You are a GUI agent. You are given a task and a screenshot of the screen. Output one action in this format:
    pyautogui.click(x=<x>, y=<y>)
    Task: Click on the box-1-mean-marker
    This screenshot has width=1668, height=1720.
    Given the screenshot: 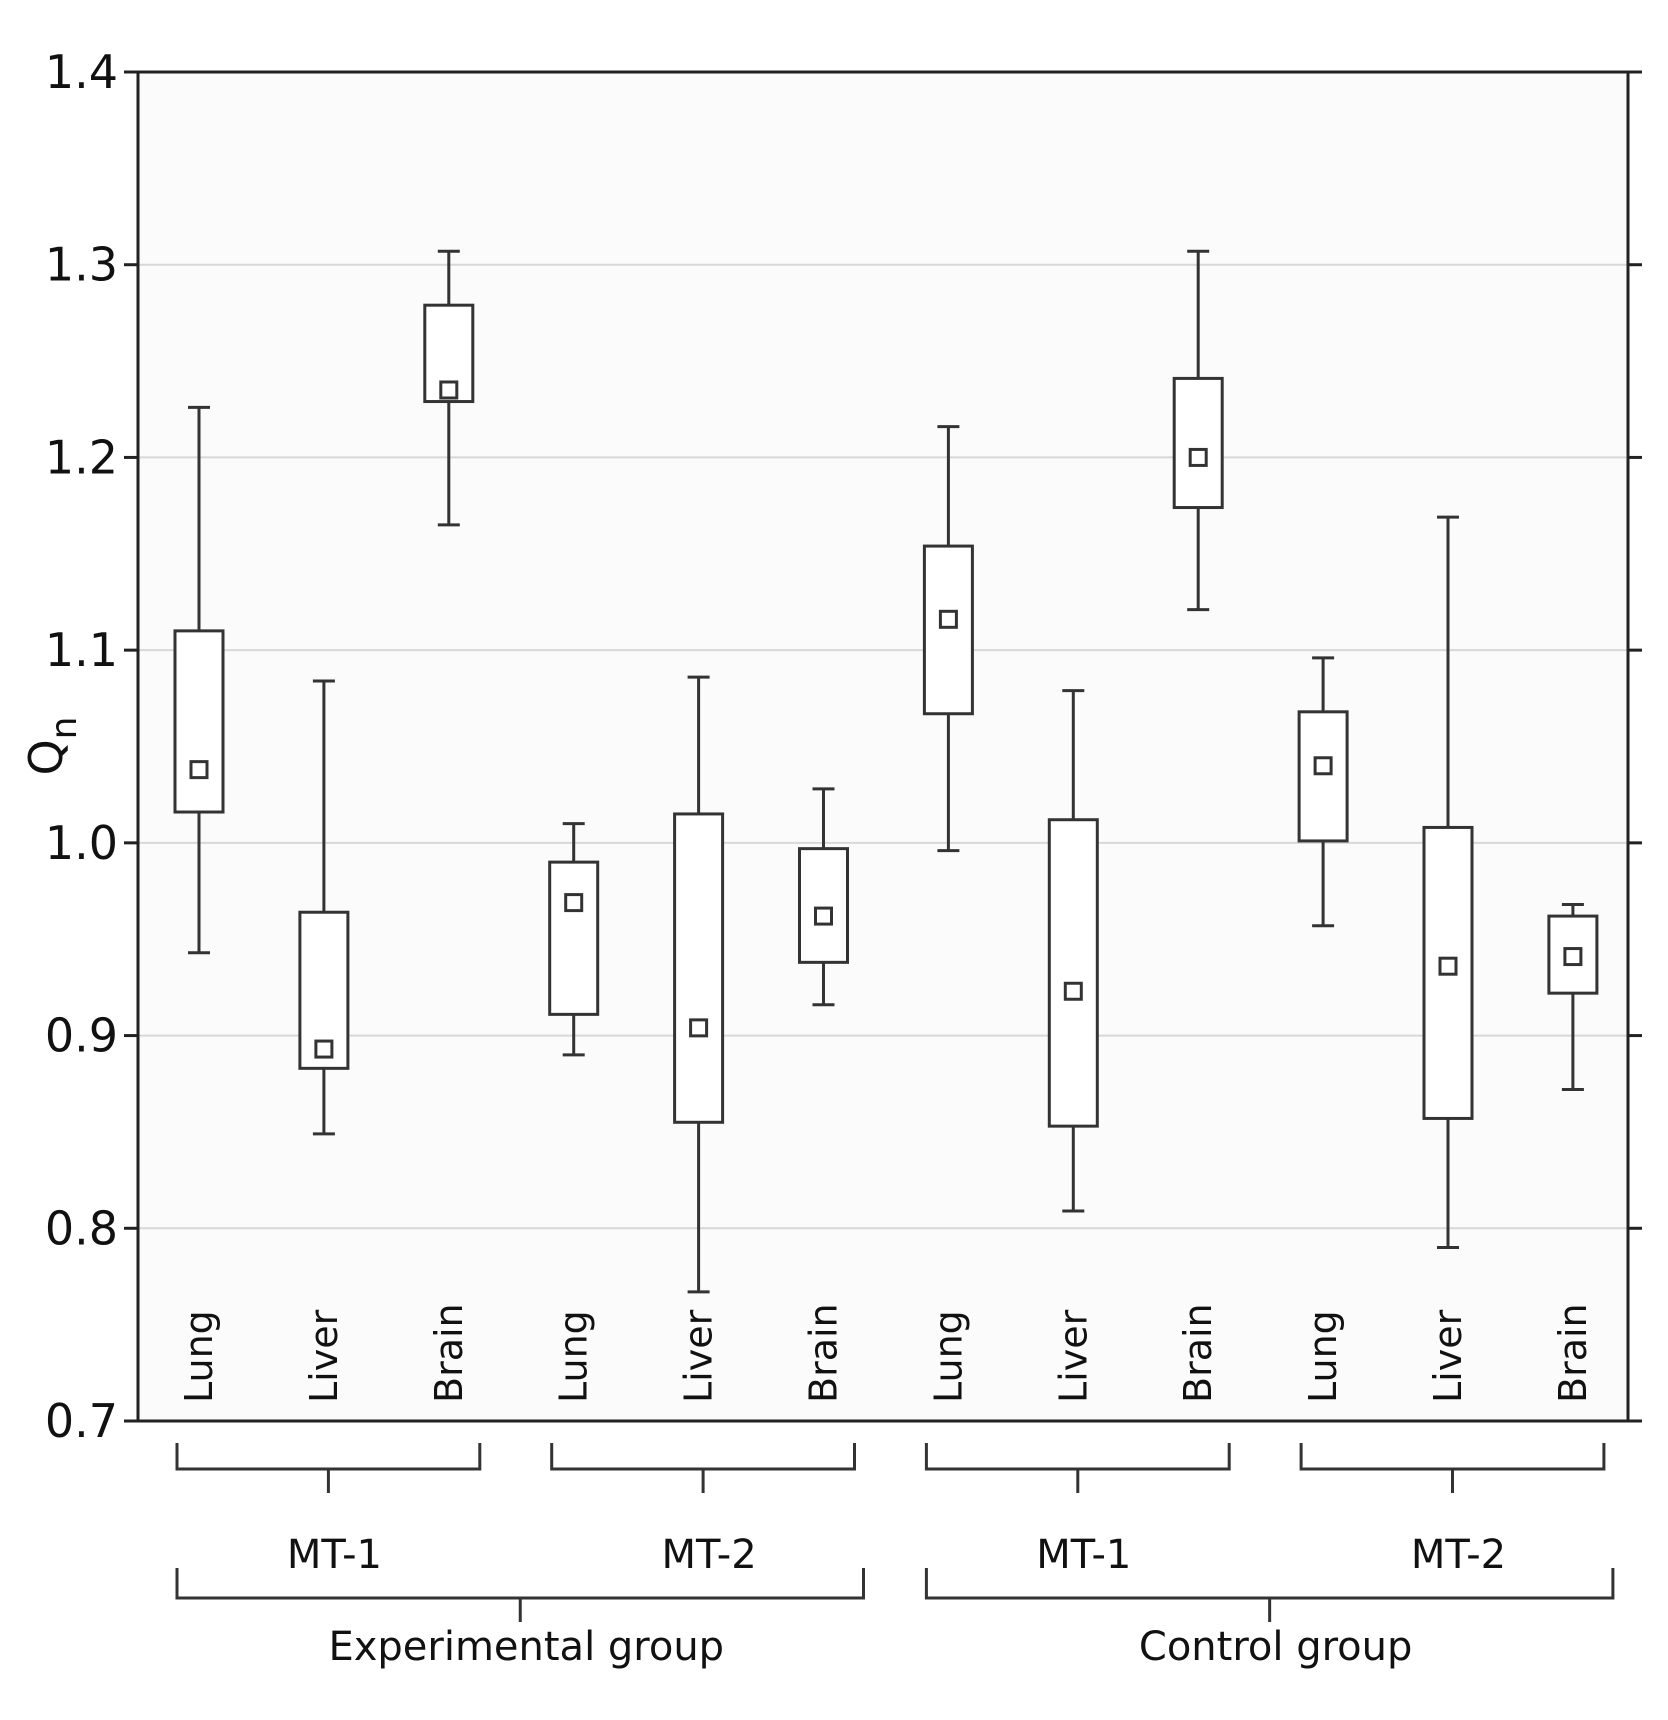 What is the action you would take?
    pyautogui.click(x=324, y=1049)
    